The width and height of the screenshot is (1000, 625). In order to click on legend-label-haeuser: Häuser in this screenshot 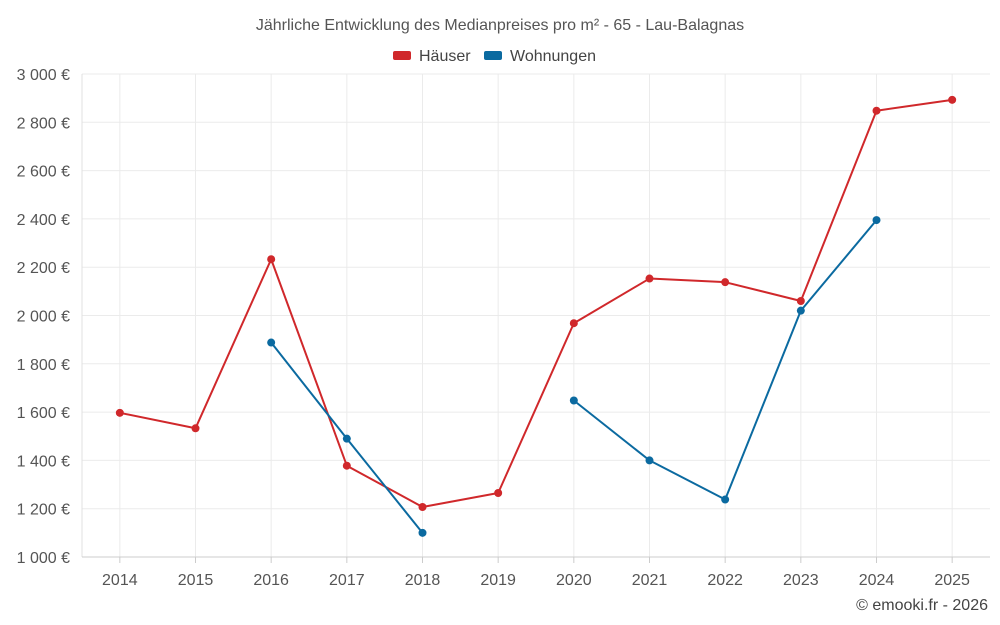, I will do `click(445, 56)`.